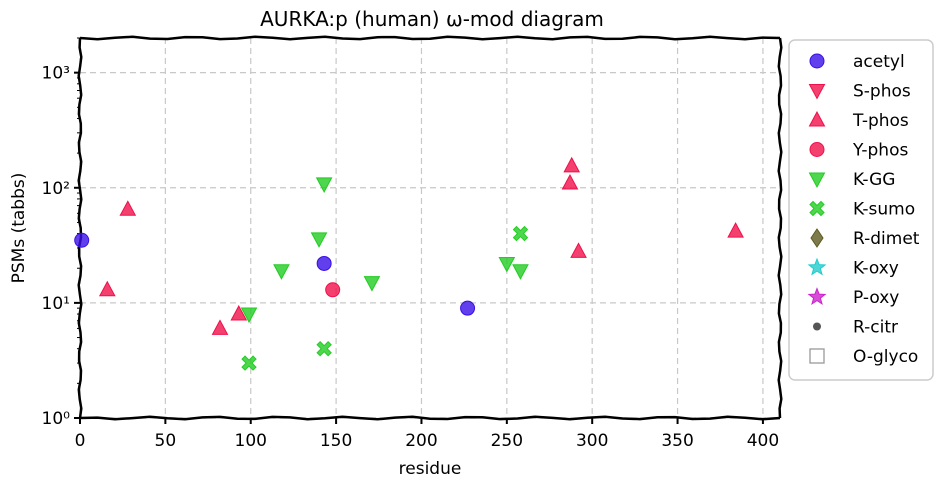 Image resolution: width=941 pixels, height=496 pixels. Describe the element at coordinates (882, 92) in the screenshot. I see `legend-label: S-phos` at that location.